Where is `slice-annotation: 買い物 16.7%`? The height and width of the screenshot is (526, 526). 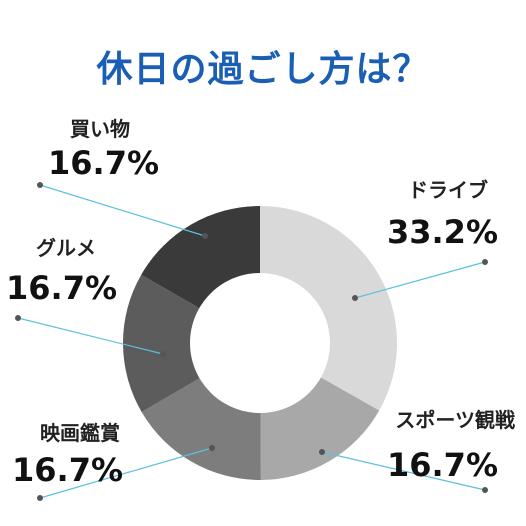 slice-annotation: 買い物 16.7% is located at coordinates (122, 178).